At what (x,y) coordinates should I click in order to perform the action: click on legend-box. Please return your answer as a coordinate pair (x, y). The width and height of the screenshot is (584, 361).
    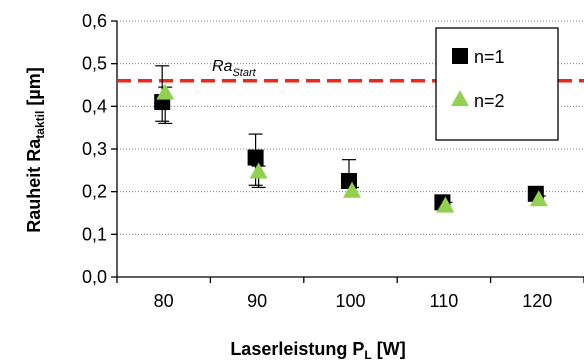
    Looking at the image, I should click on (497, 84).